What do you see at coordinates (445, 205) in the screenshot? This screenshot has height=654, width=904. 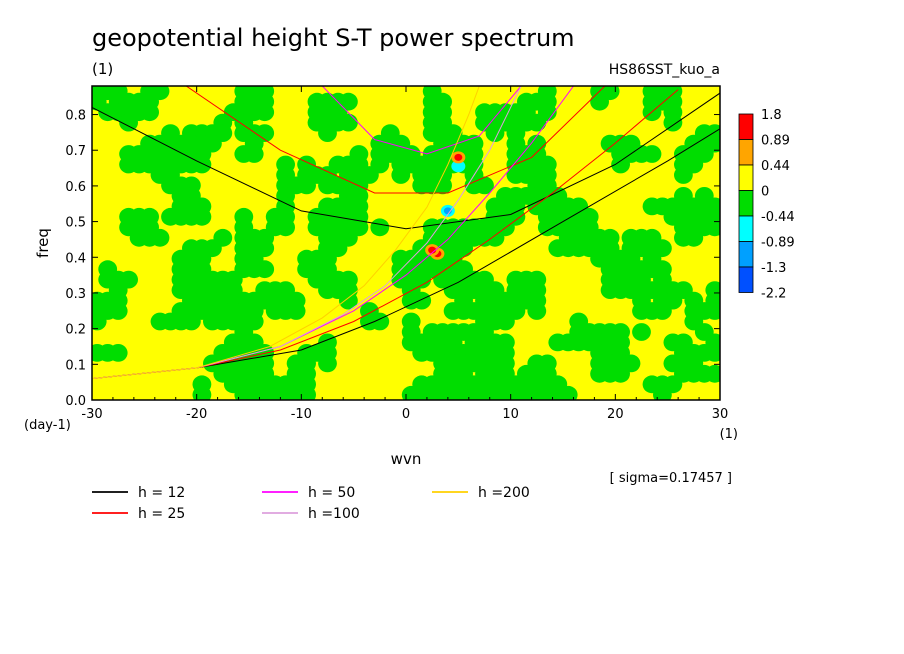 I see `contour-spots` at bounding box center [445, 205].